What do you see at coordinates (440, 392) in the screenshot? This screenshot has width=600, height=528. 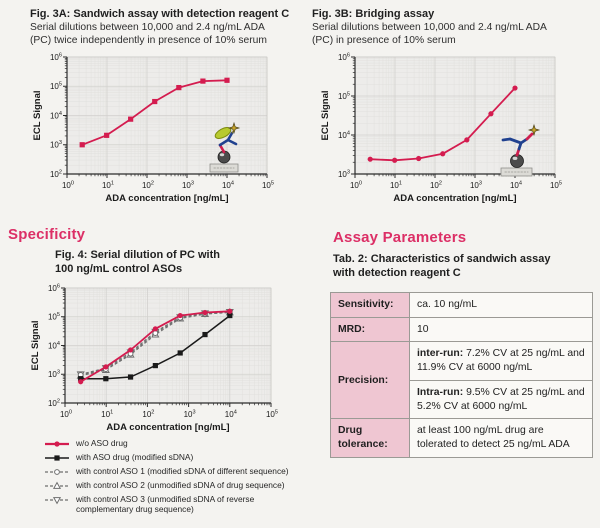 I see `intra-run-lead: Intra-run:` at bounding box center [440, 392].